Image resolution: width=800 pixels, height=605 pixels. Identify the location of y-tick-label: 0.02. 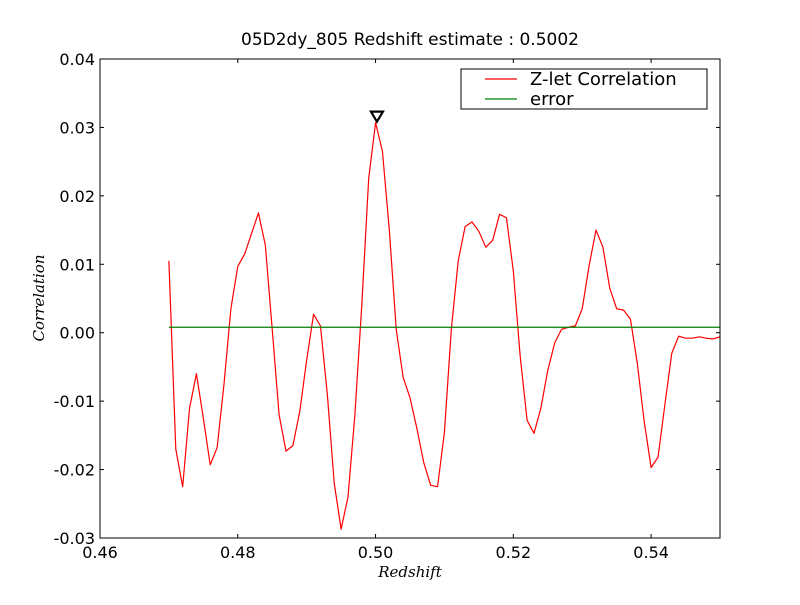
(77, 196).